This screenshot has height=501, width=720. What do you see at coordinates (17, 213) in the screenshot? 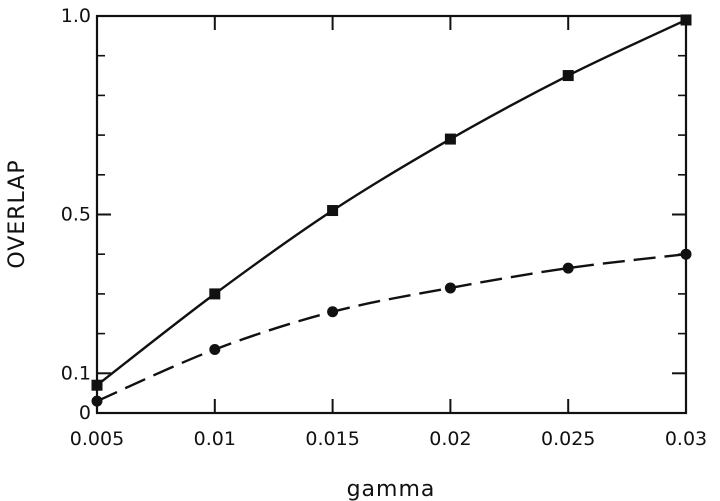
I see `y-axis-label: OVERLAP` at bounding box center [17, 213].